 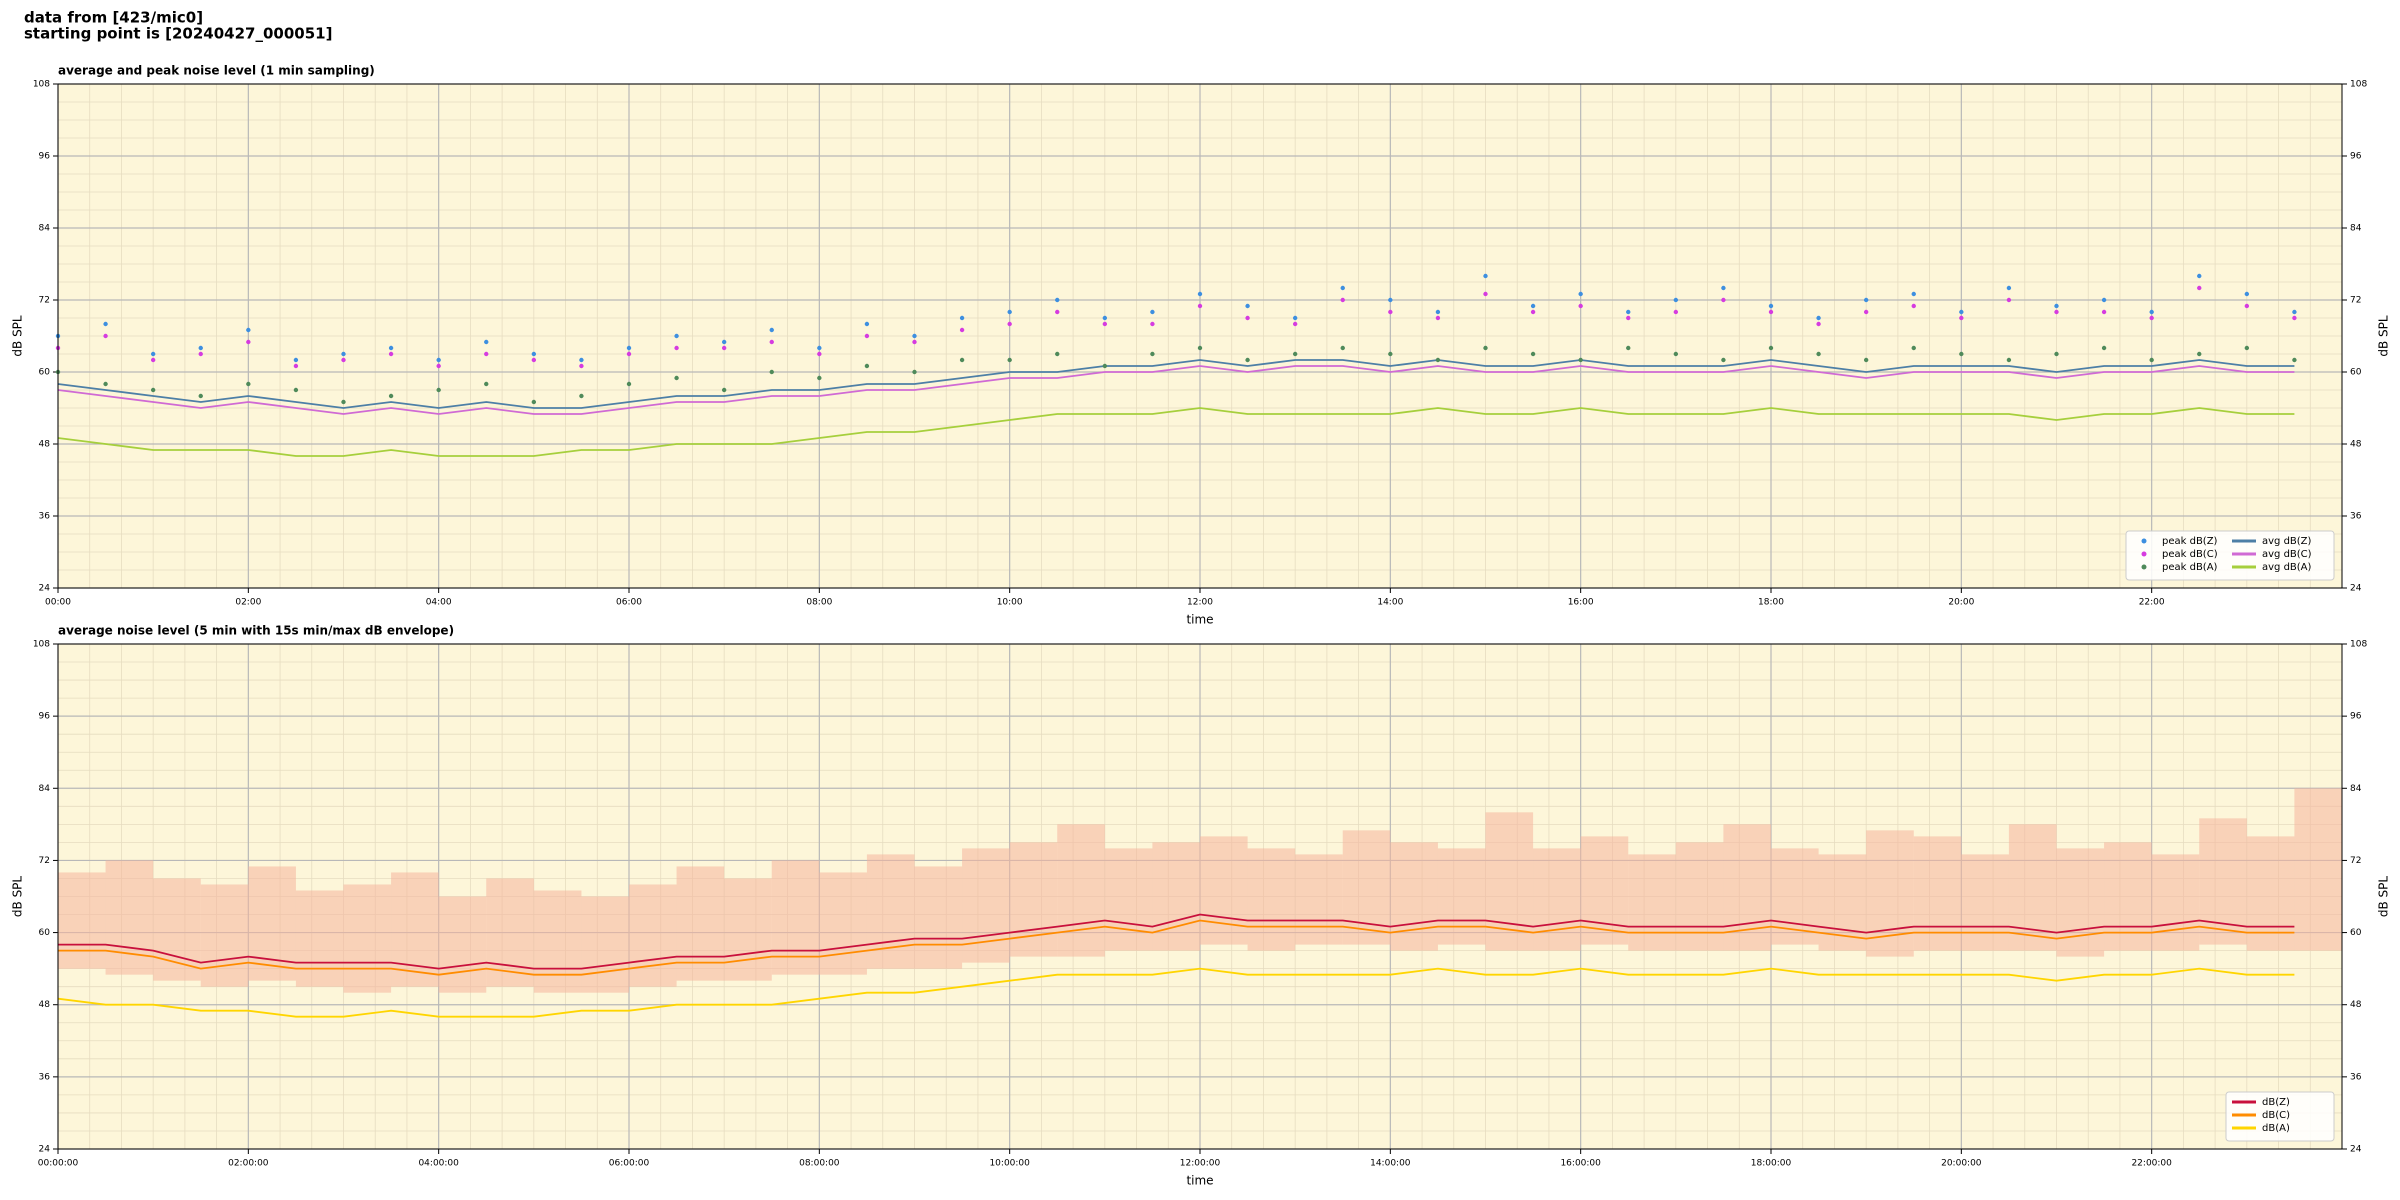 What do you see at coordinates (113, 18) in the screenshot?
I see `header-line: data from [423/mic0]` at bounding box center [113, 18].